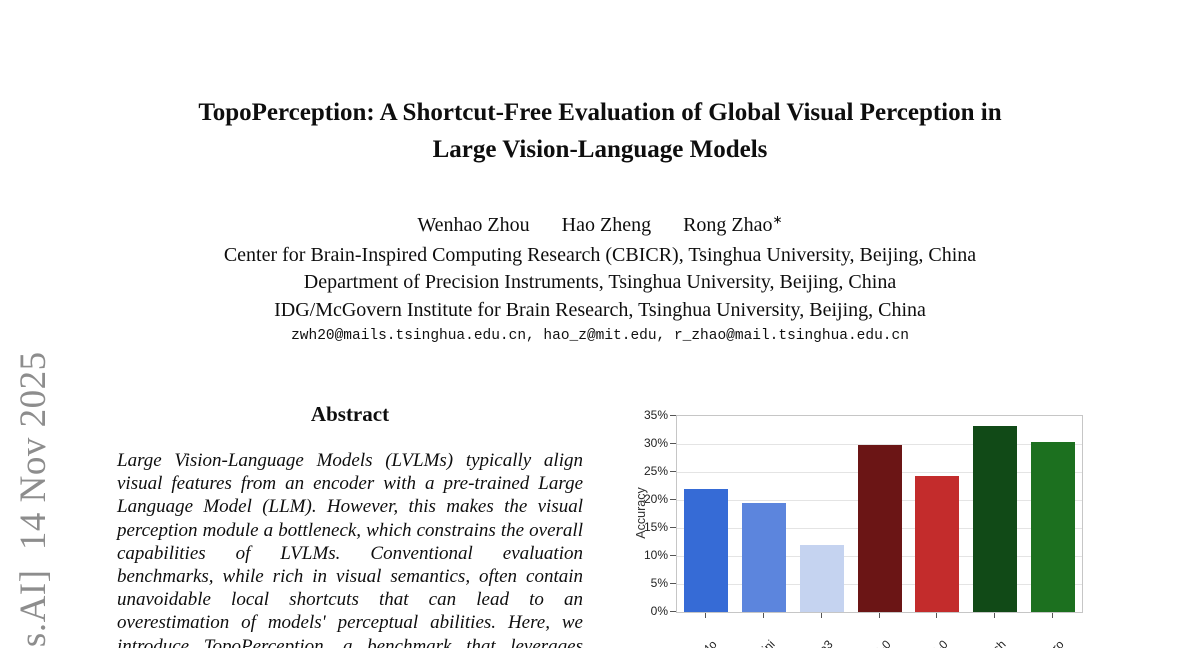 The width and height of the screenshot is (1200, 648). I want to click on y-tick-label: 25%, so click(655, 471).